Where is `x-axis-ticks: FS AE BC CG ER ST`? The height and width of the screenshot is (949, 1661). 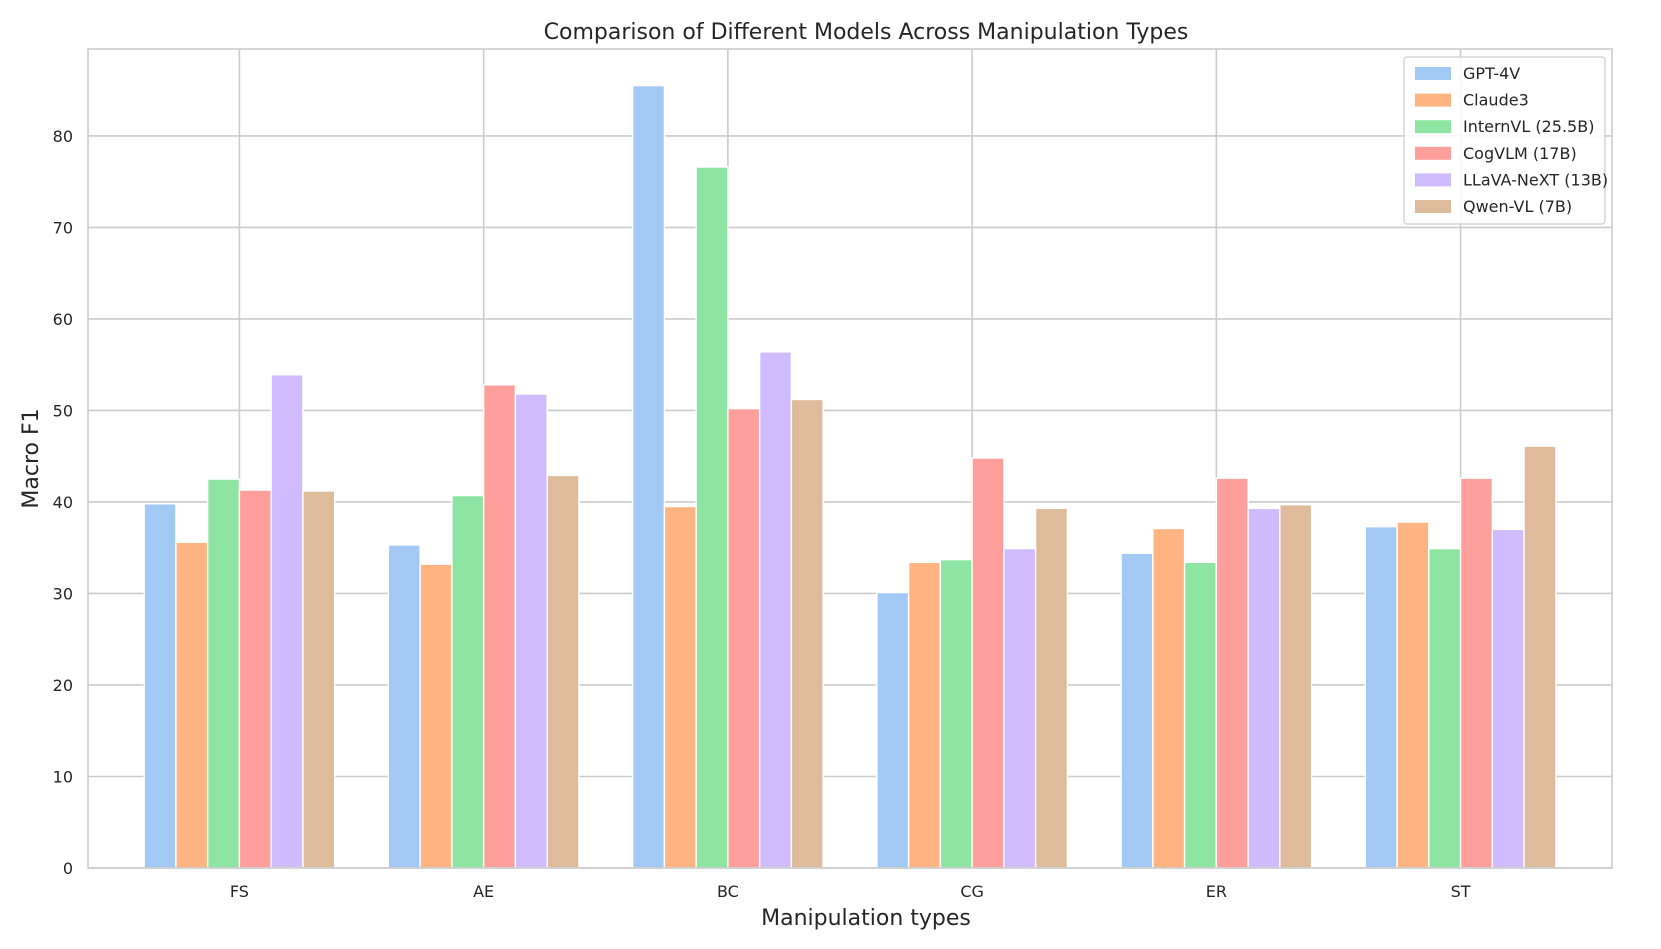 x-axis-ticks: FS AE BC CG ER ST is located at coordinates (850, 891).